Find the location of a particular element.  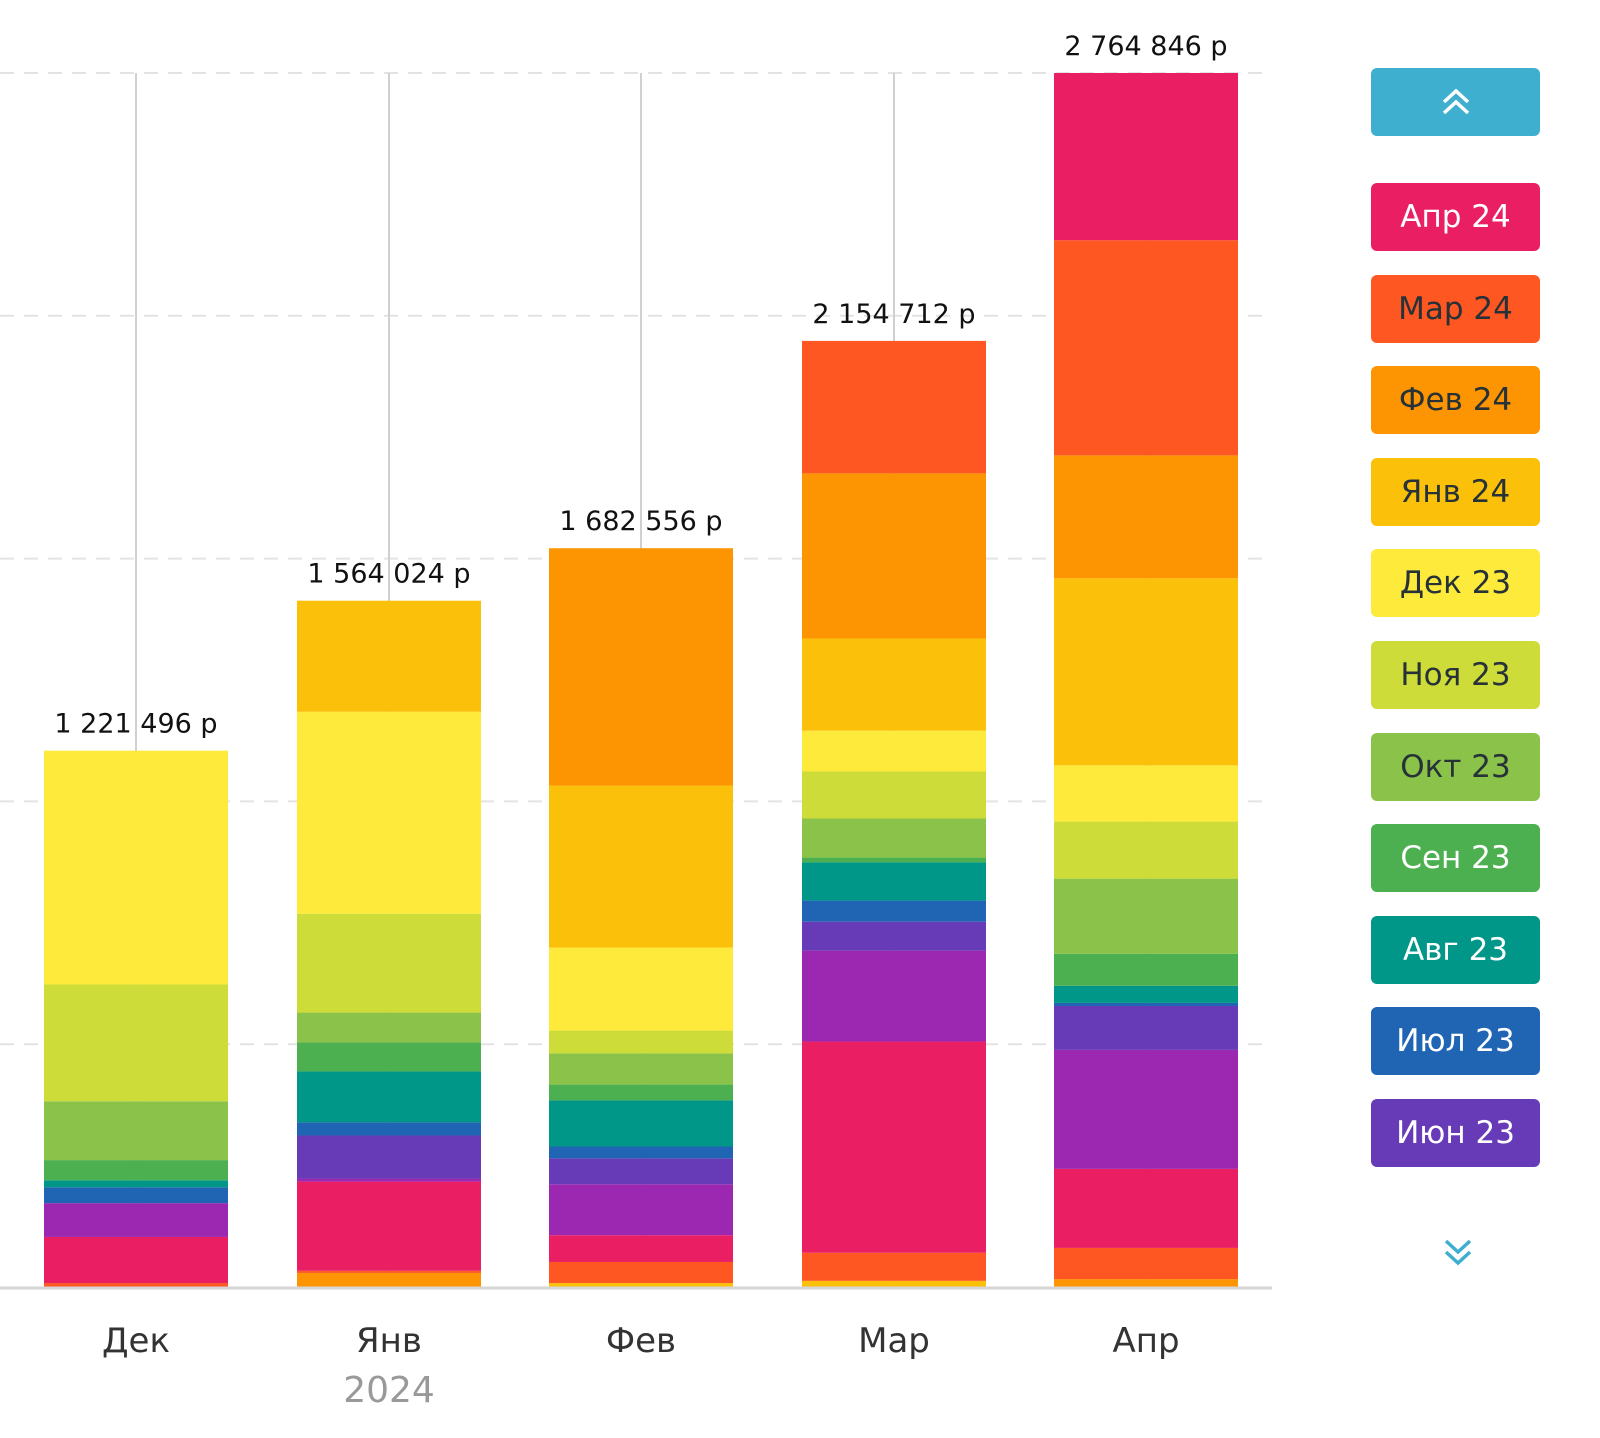

legend-item-label: Ноя 23 is located at coordinates (1455, 674).